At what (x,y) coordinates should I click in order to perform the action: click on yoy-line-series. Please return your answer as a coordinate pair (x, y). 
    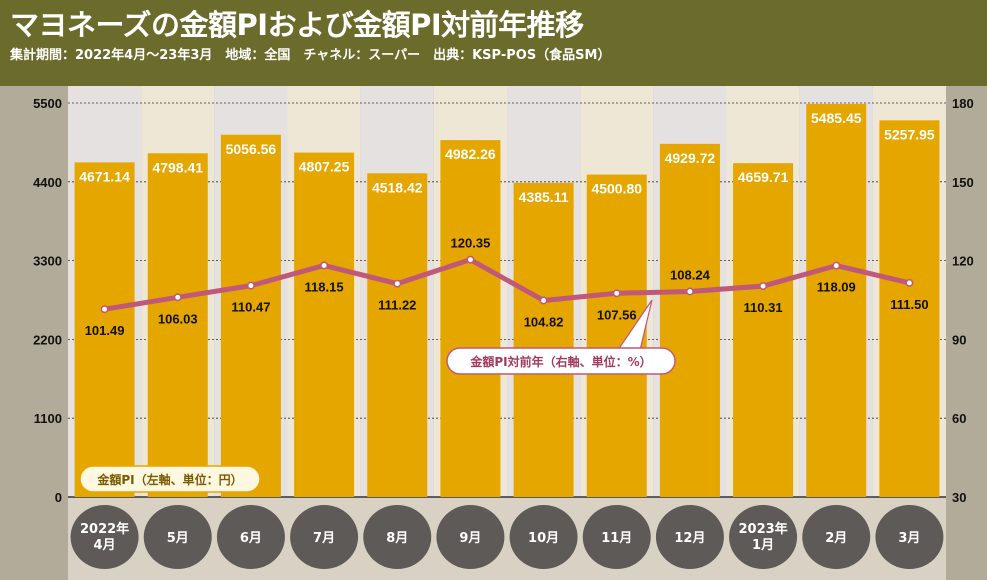
    Looking at the image, I should click on (507, 284).